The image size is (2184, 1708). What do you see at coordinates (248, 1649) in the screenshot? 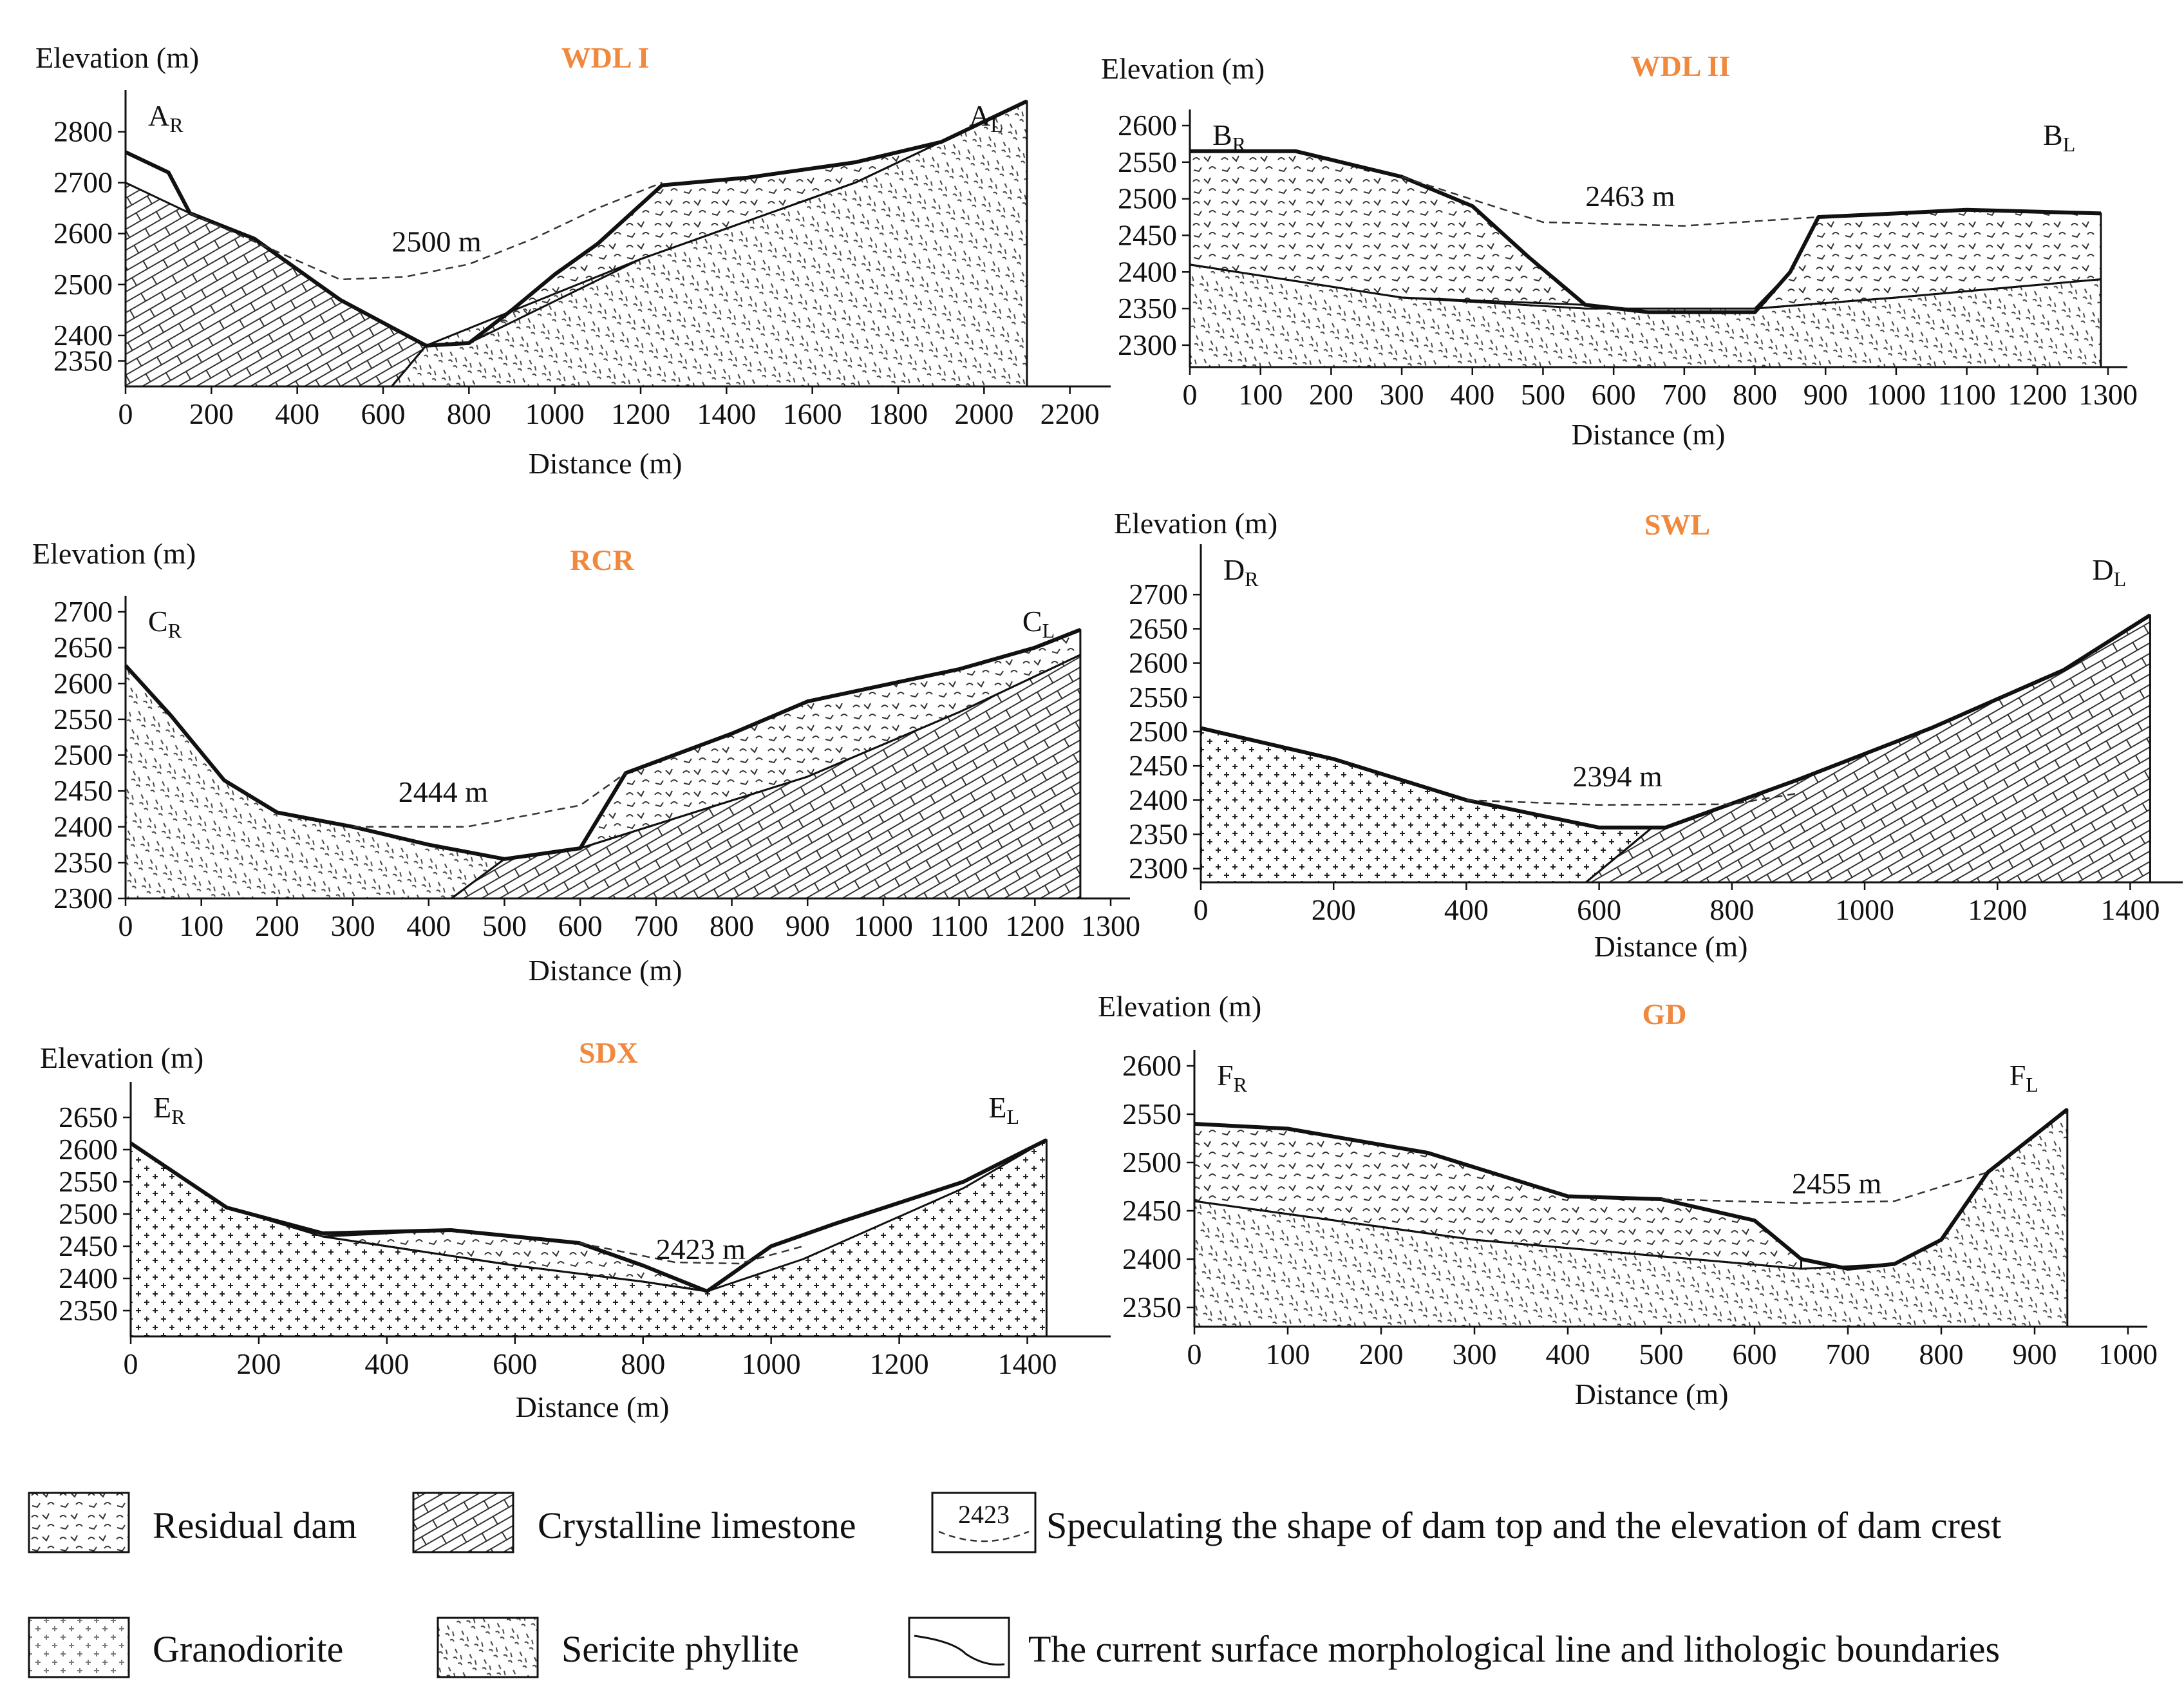
I see `legend-label-granodiorite: Granodiorite` at bounding box center [248, 1649].